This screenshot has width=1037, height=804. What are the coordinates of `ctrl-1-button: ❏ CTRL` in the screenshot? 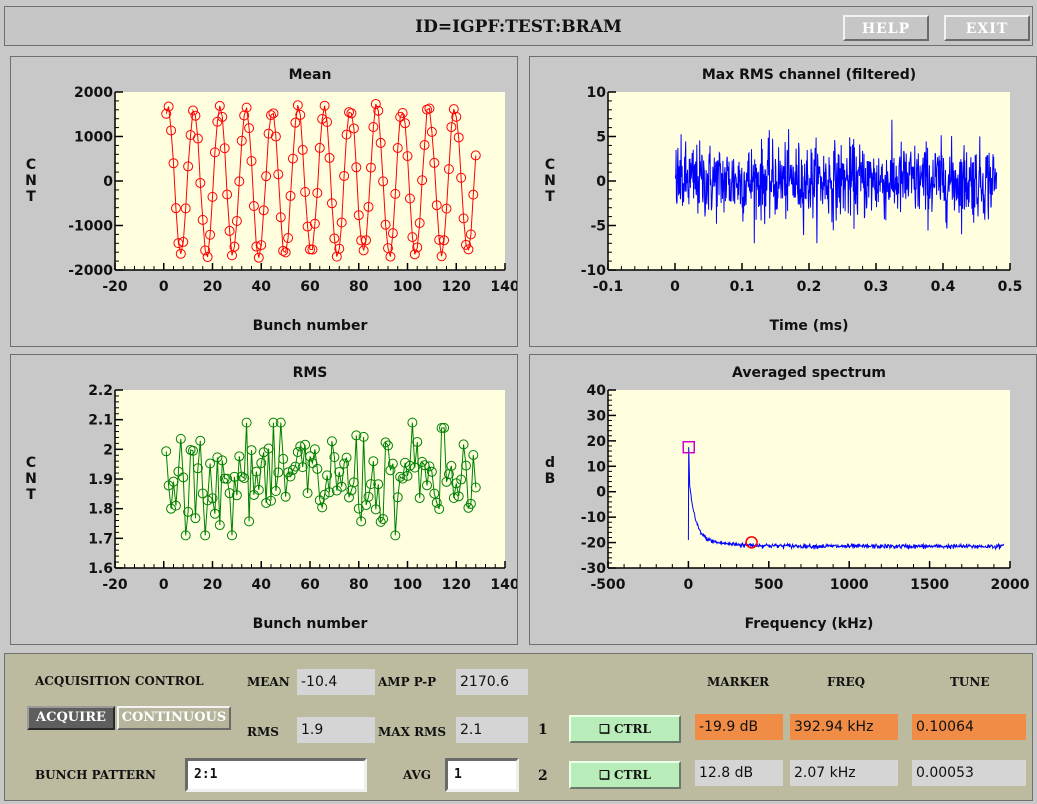 It's located at (625, 729).